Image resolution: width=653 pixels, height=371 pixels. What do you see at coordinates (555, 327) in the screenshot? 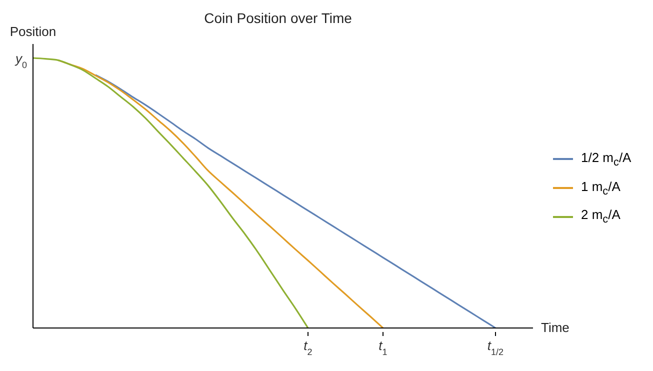
I see `x-axis-title: Time` at bounding box center [555, 327].